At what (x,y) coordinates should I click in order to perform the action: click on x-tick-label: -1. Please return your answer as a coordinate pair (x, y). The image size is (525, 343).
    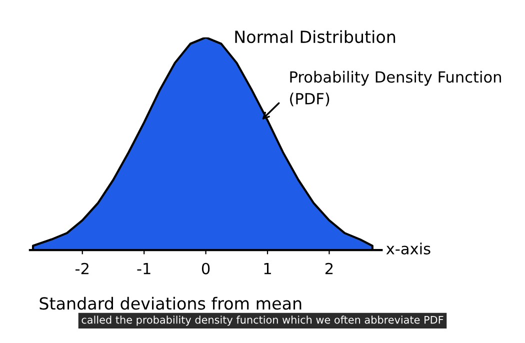
    Looking at the image, I should click on (143, 268).